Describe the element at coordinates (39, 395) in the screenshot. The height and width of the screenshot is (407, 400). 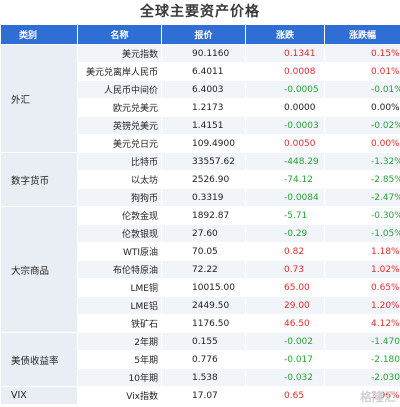
I see `category-cell: VIX` at that location.